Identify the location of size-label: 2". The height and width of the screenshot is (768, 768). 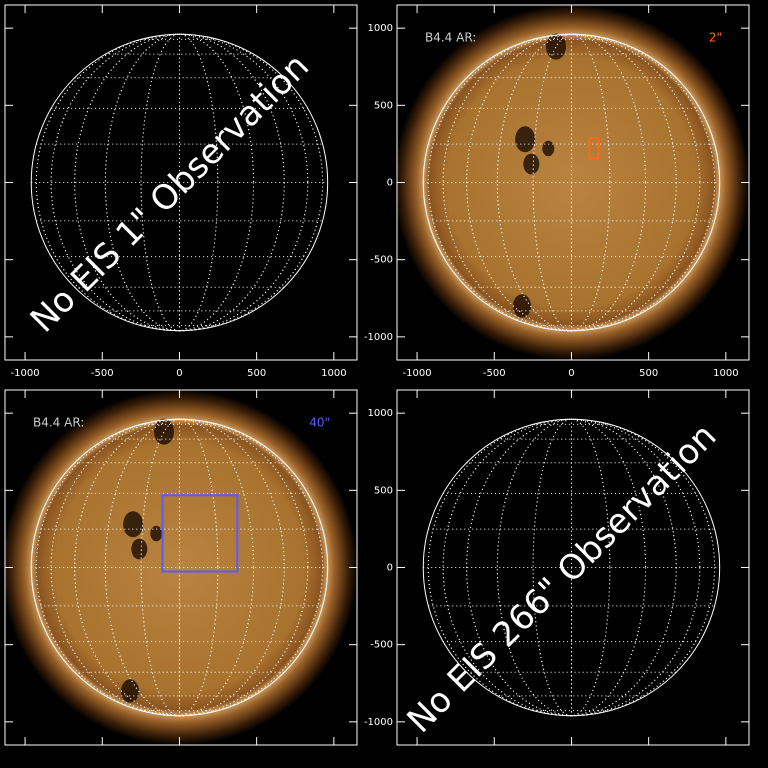
(715, 38).